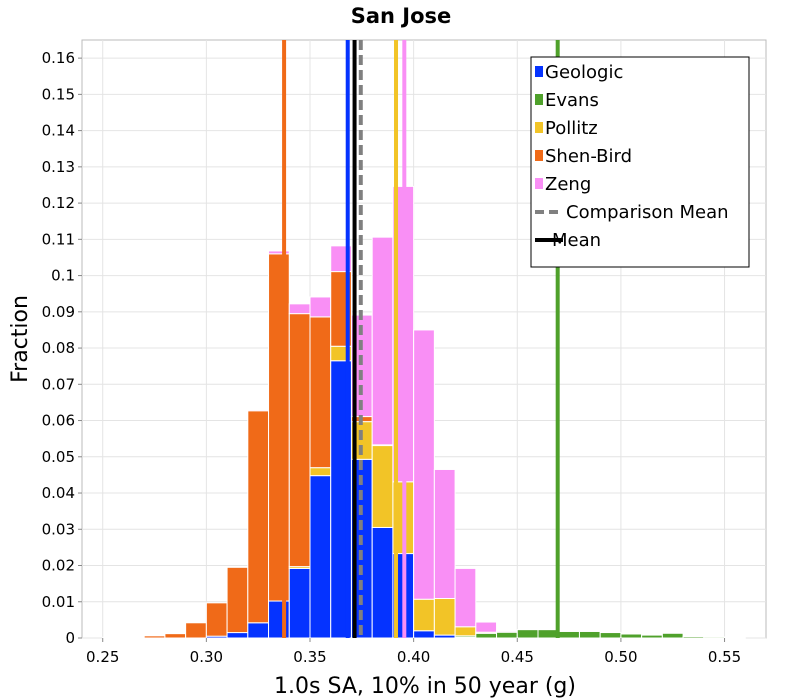  What do you see at coordinates (58, 348) in the screenshot?
I see `y-tick-label: 0.08` at bounding box center [58, 348].